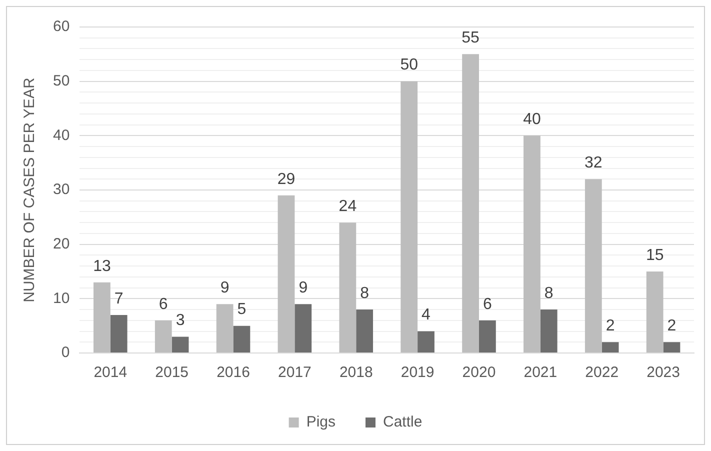  Describe the element at coordinates (61, 81) in the screenshot. I see `y-tick-label: 50` at that location.